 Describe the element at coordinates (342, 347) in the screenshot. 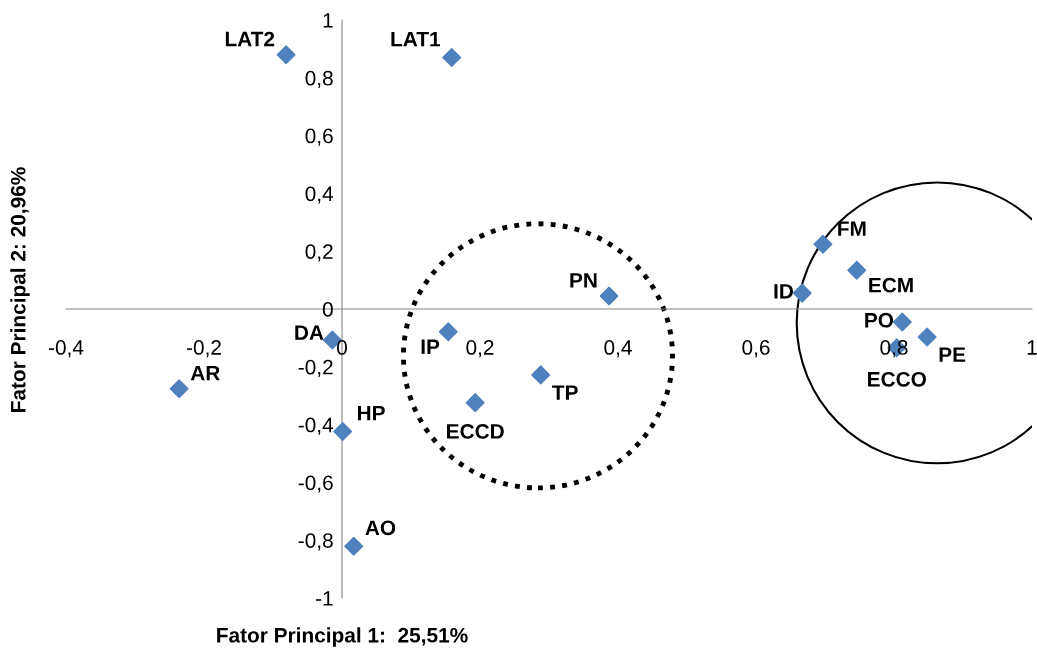

I see `x-tick-label: 0` at that location.